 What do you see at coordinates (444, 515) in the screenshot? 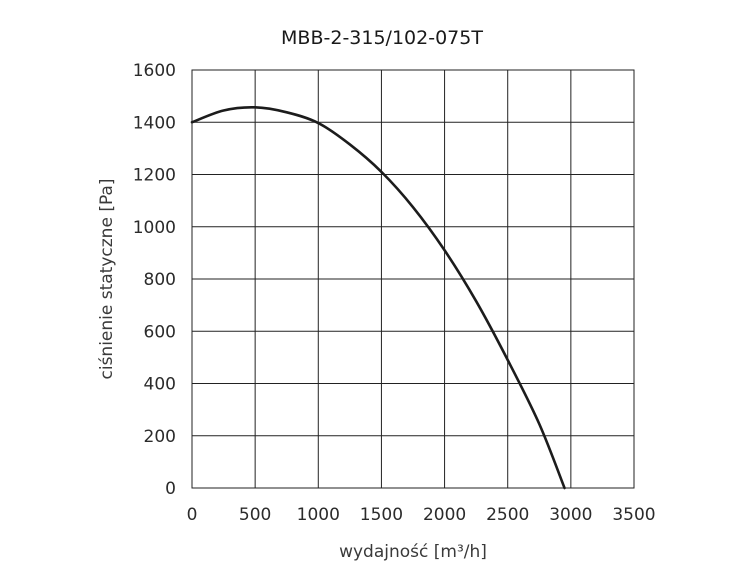
I see `x-tick-label: 2000` at bounding box center [444, 515].